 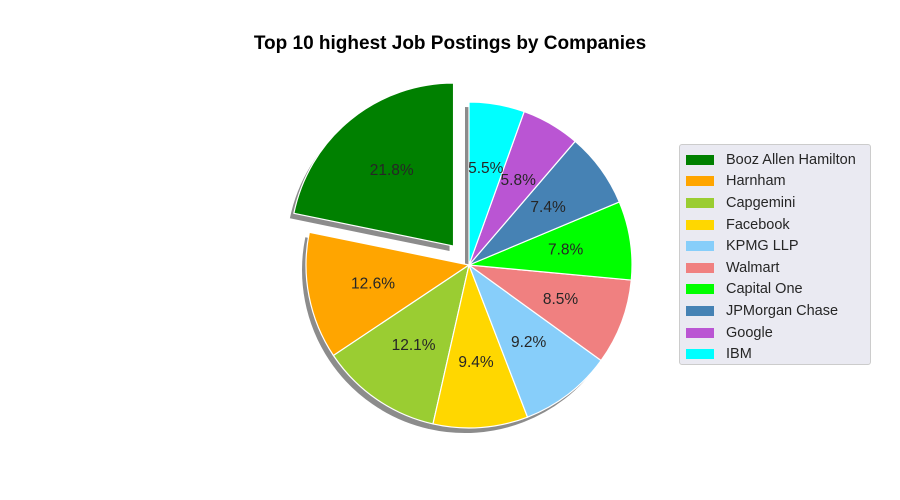 I want to click on legend-label: Capital One, so click(x=764, y=289).